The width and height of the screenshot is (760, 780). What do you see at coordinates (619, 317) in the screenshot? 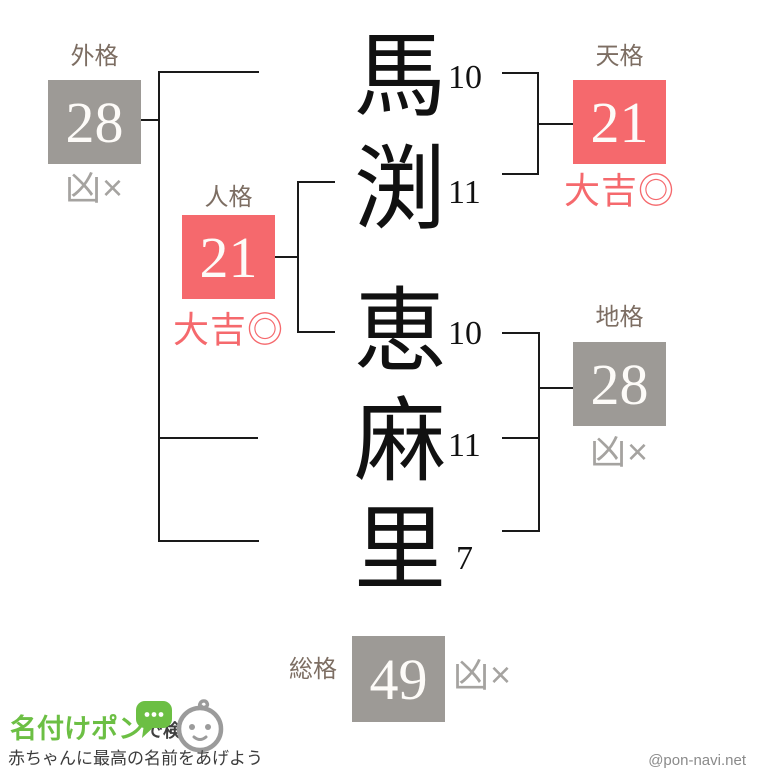
I see `chikaku-label: 地格` at bounding box center [619, 317].